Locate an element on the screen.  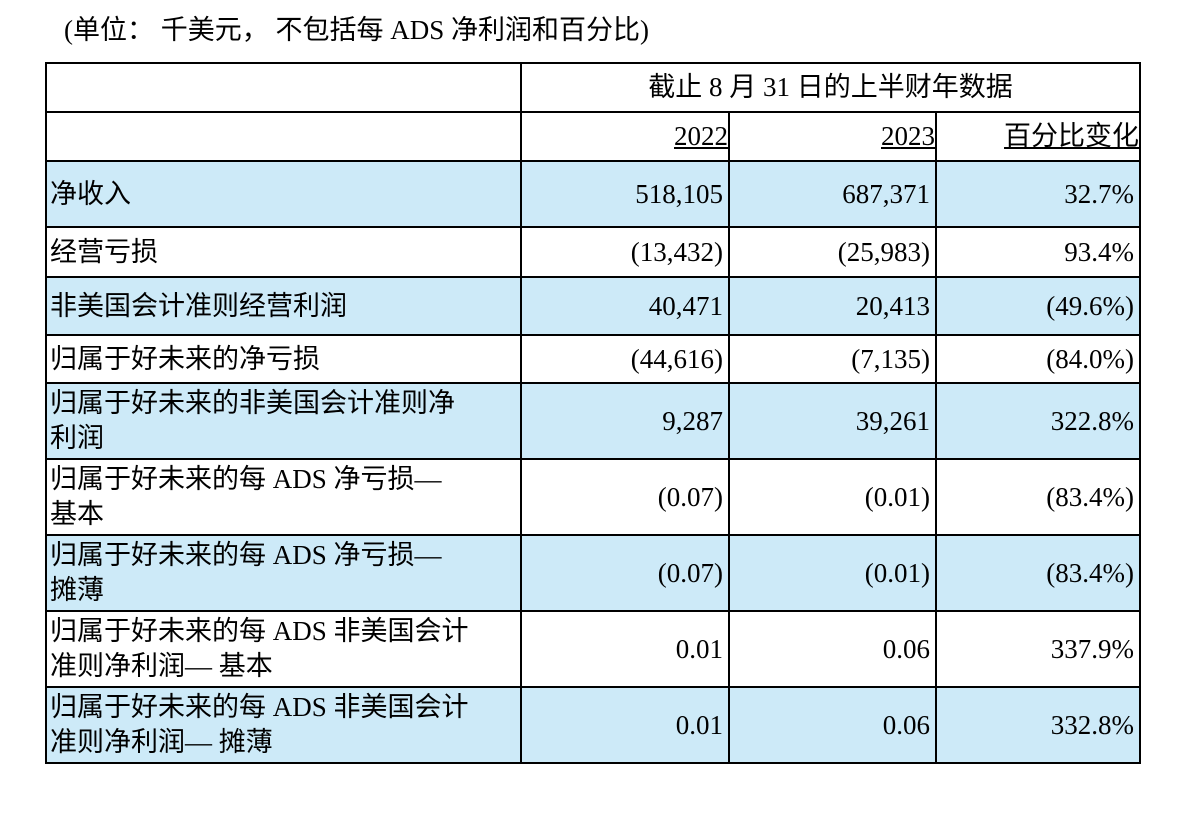
column-header-2023-label: 2023 is located at coordinates (908, 136).